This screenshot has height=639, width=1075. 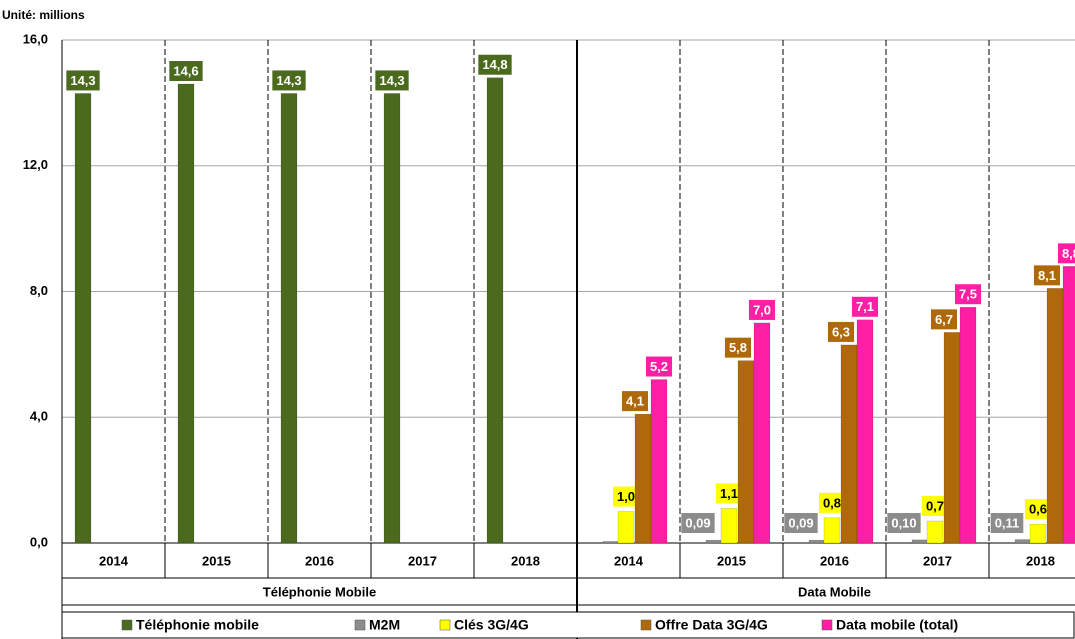 I want to click on value-label: 0,7, so click(x=935, y=505).